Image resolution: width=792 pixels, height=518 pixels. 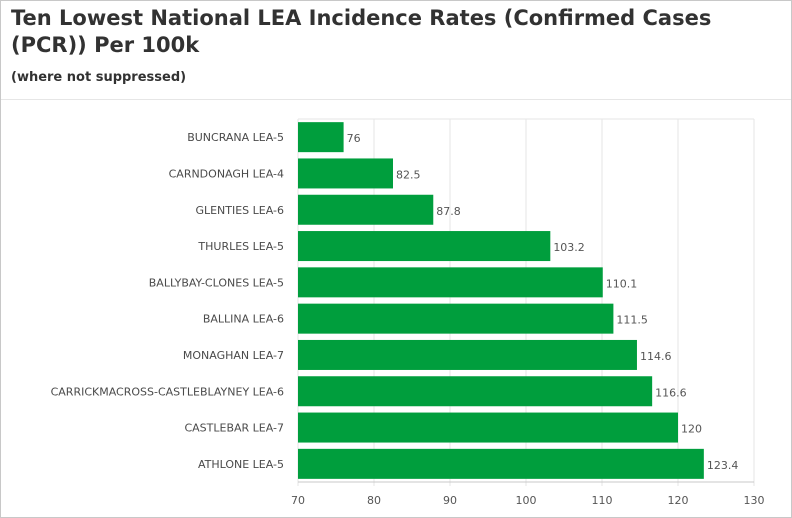 What do you see at coordinates (167, 391) in the screenshot?
I see `category-label: CARRICKMACROSS-CASTLEBLAYNEY LEA-6` at bounding box center [167, 391].